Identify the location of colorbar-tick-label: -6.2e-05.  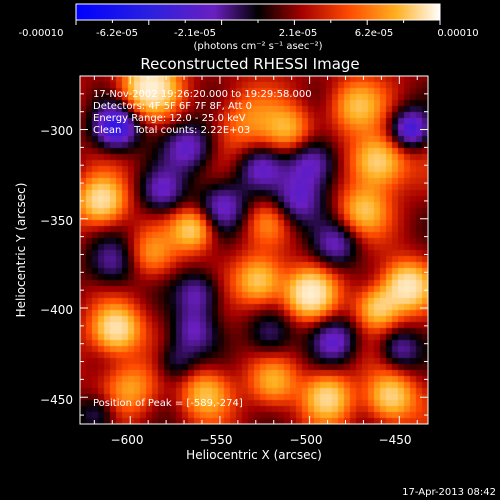
(117, 33).